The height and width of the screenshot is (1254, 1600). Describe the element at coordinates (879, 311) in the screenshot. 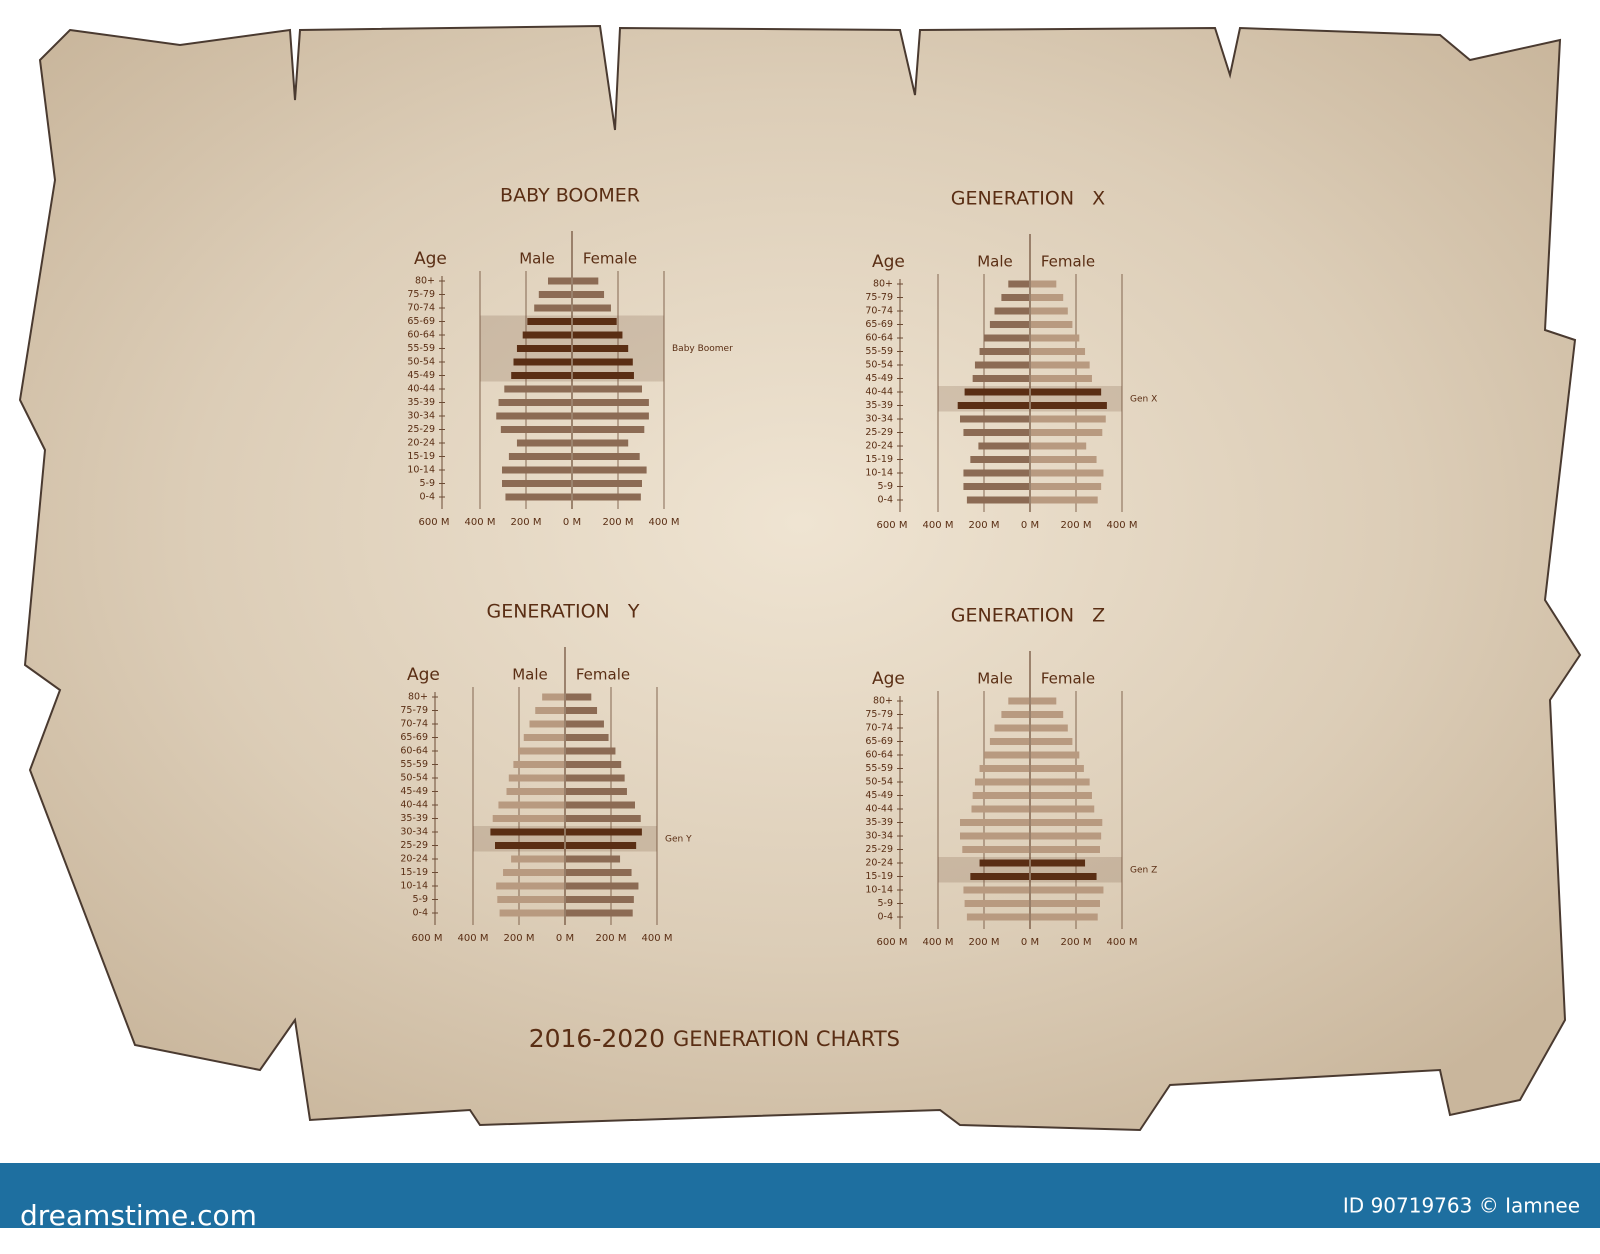

I see `y-tick-label: 70-74` at that location.